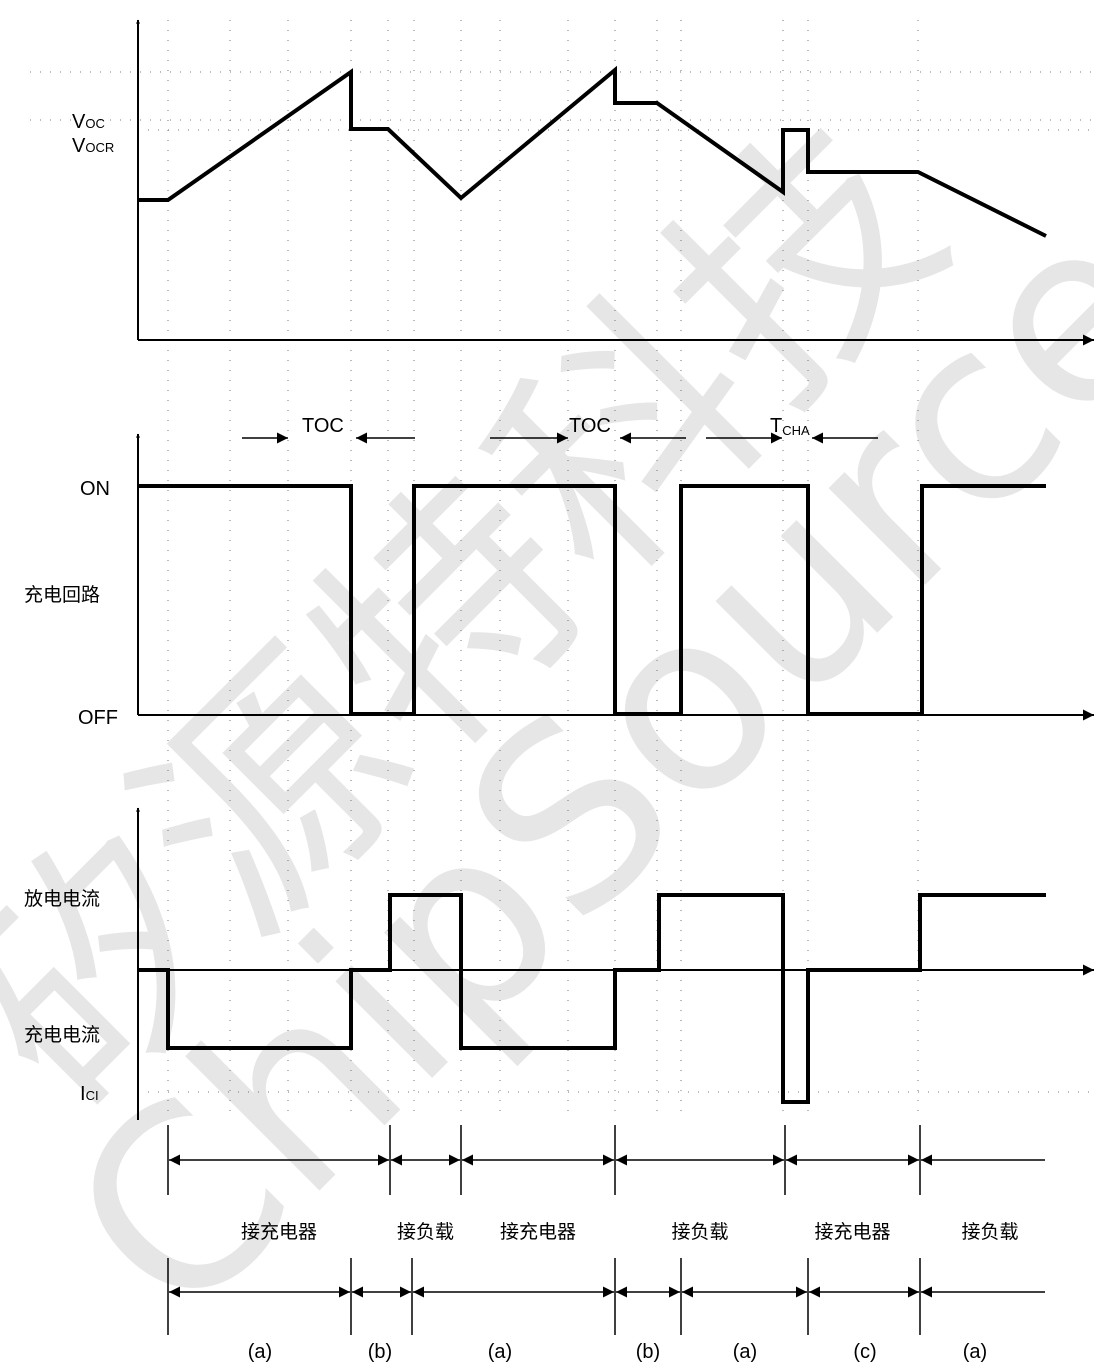  Describe the element at coordinates (607, 1198) in the screenshot. I see `connection-phase-row: 接充电器 接负载 接充电器 接负载 接充电器 接负载` at that location.